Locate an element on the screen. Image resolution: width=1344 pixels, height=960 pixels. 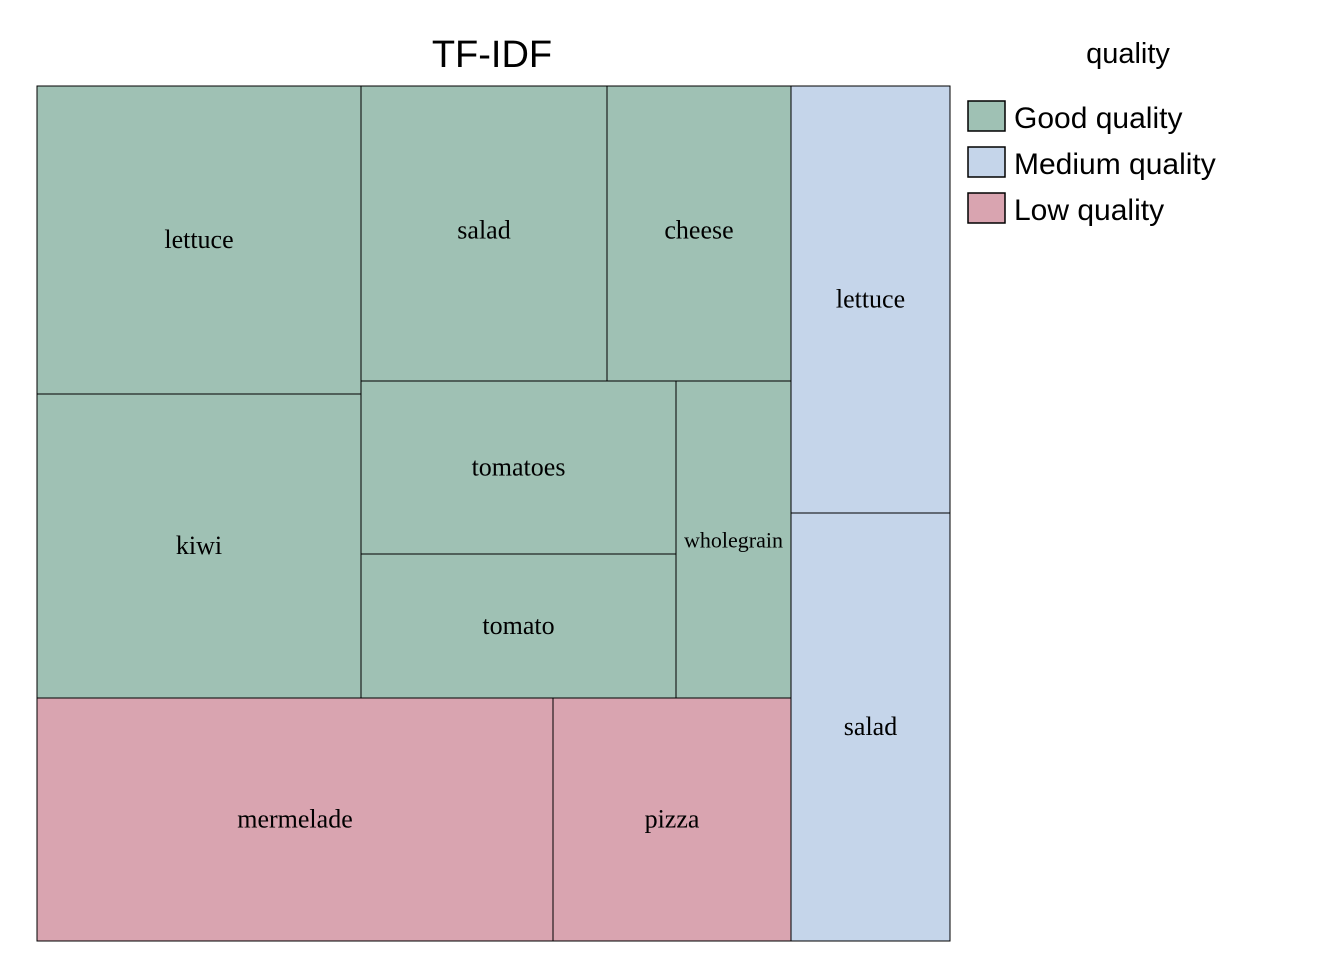
tile-label-medium-lettuce: lettuce is located at coordinates (870, 299).